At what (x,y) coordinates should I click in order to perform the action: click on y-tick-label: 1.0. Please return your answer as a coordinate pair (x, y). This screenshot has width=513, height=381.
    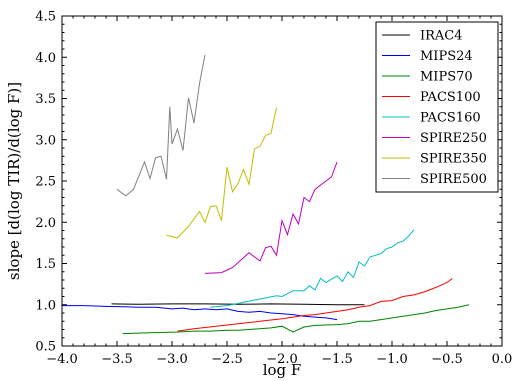
    Looking at the image, I should click on (45, 305).